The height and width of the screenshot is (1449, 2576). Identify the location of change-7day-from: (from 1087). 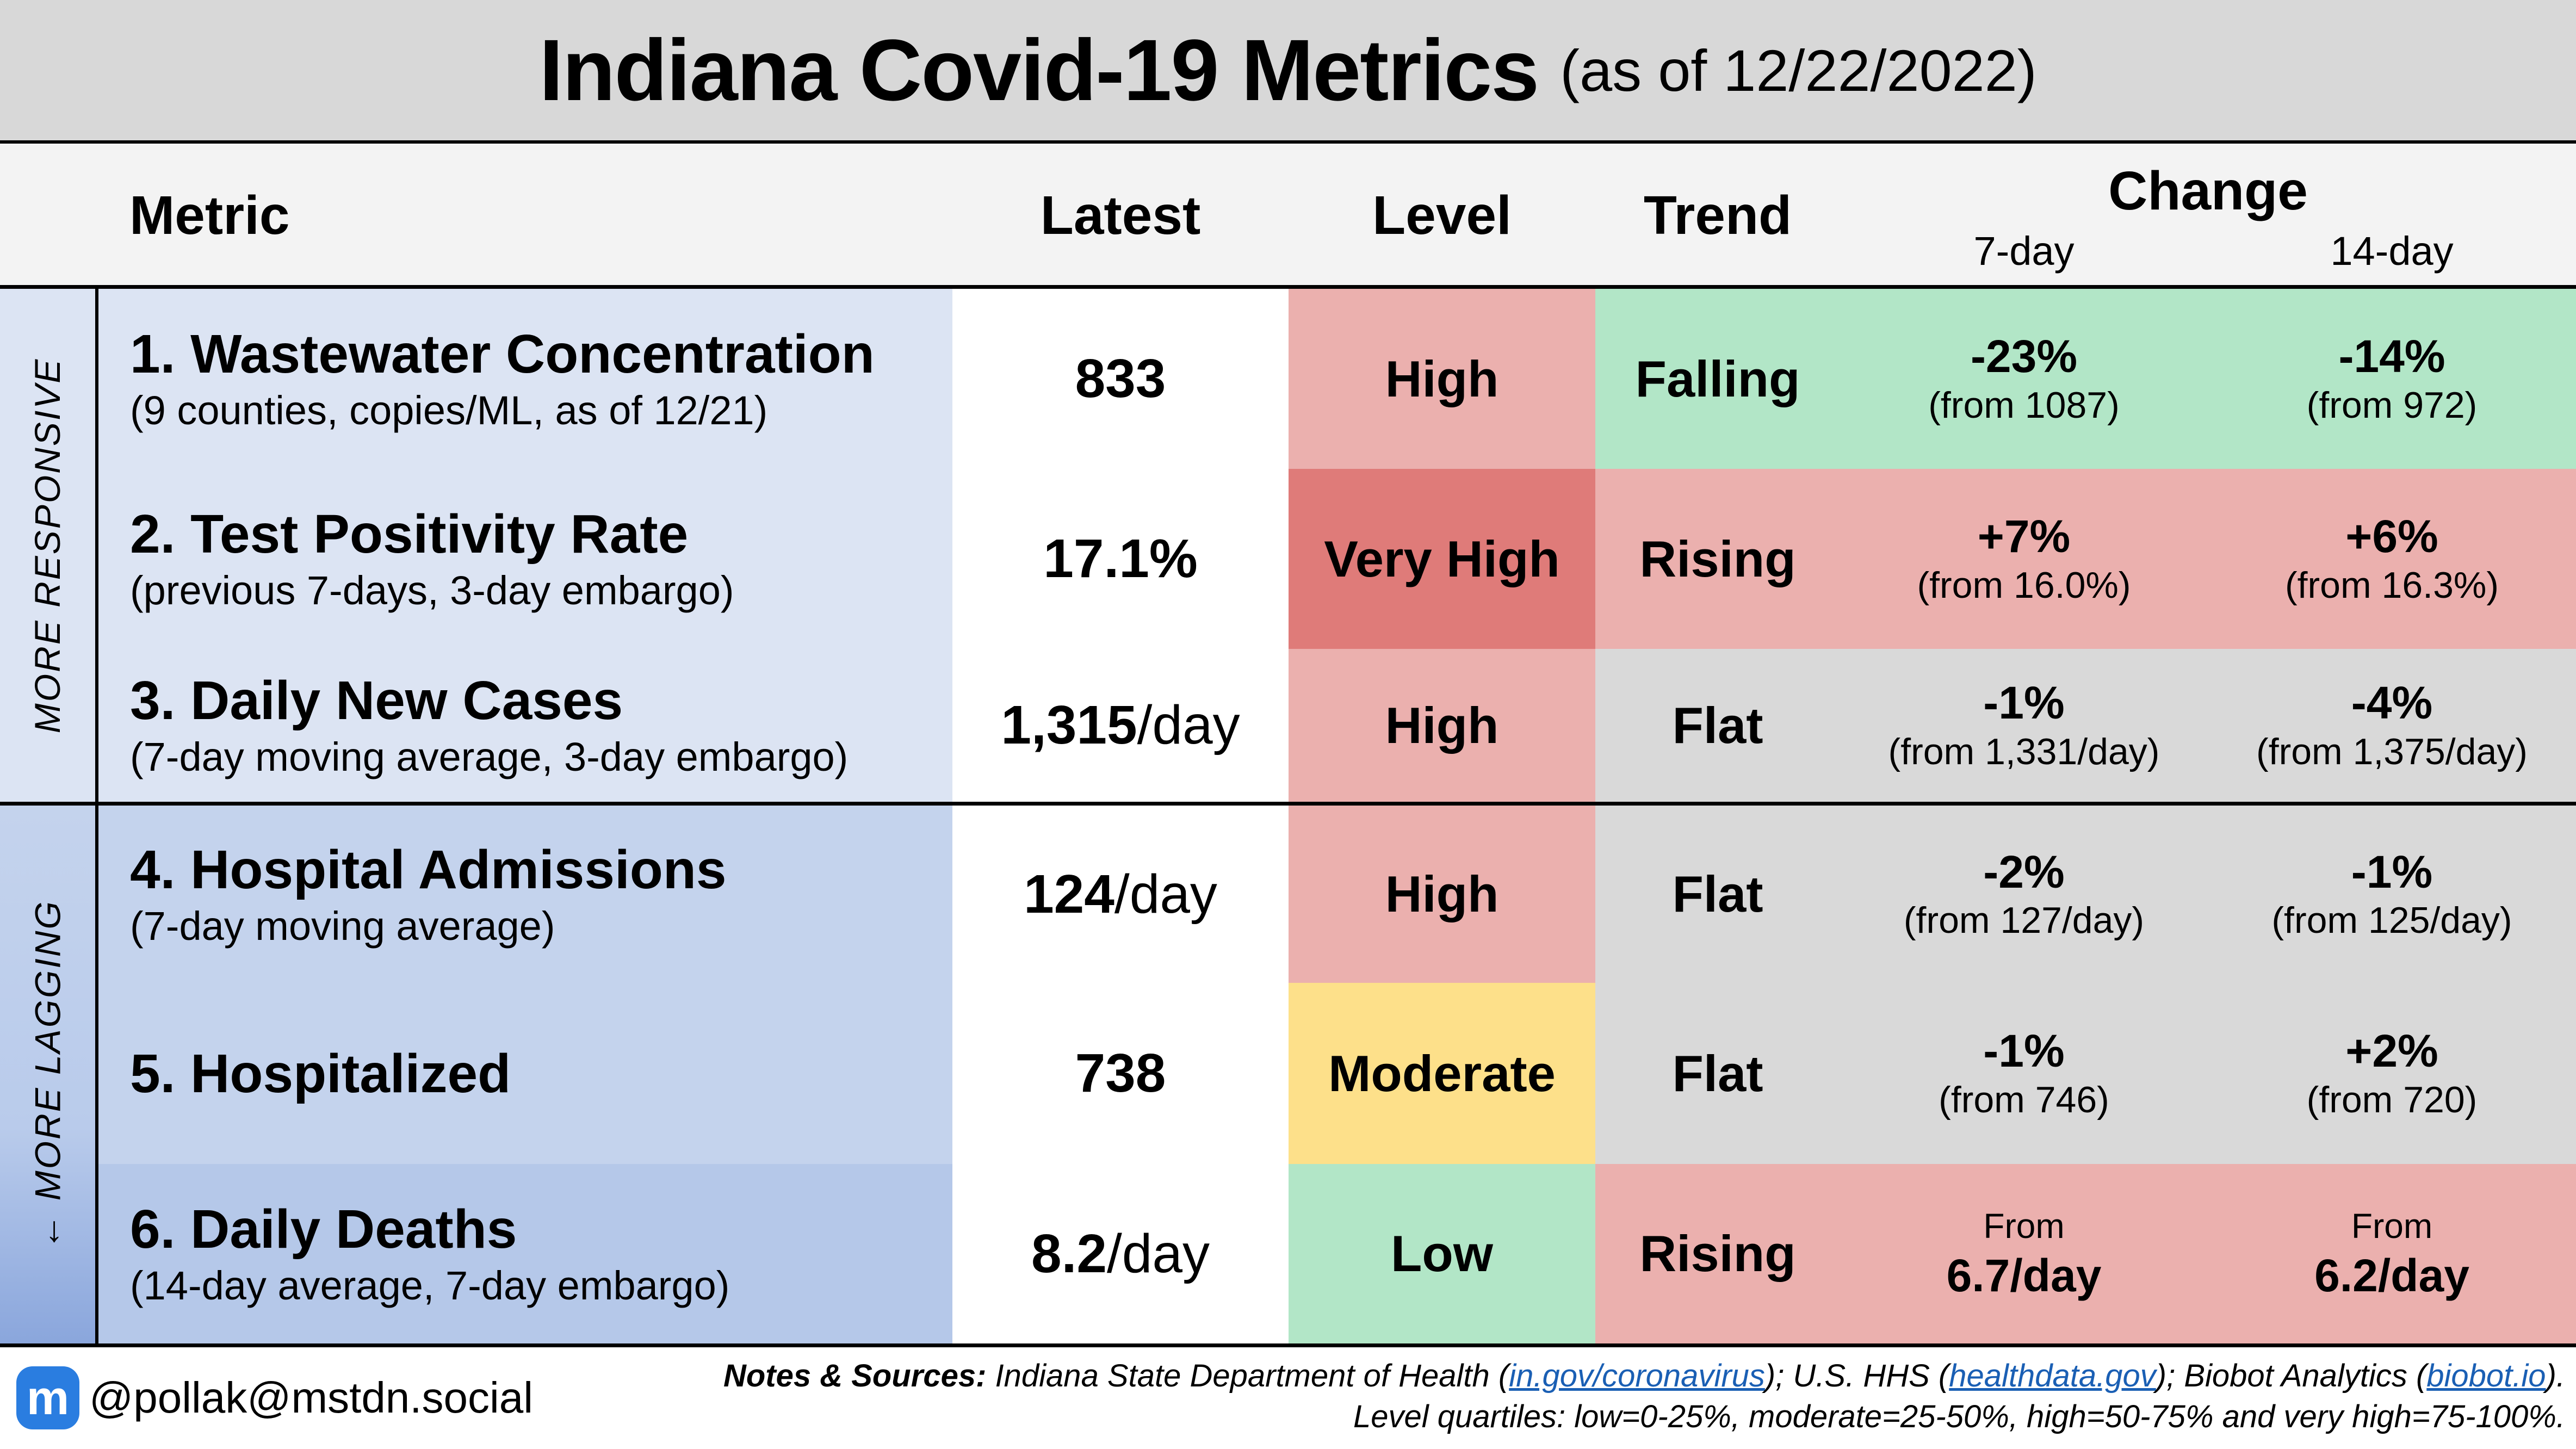
(2024, 405).